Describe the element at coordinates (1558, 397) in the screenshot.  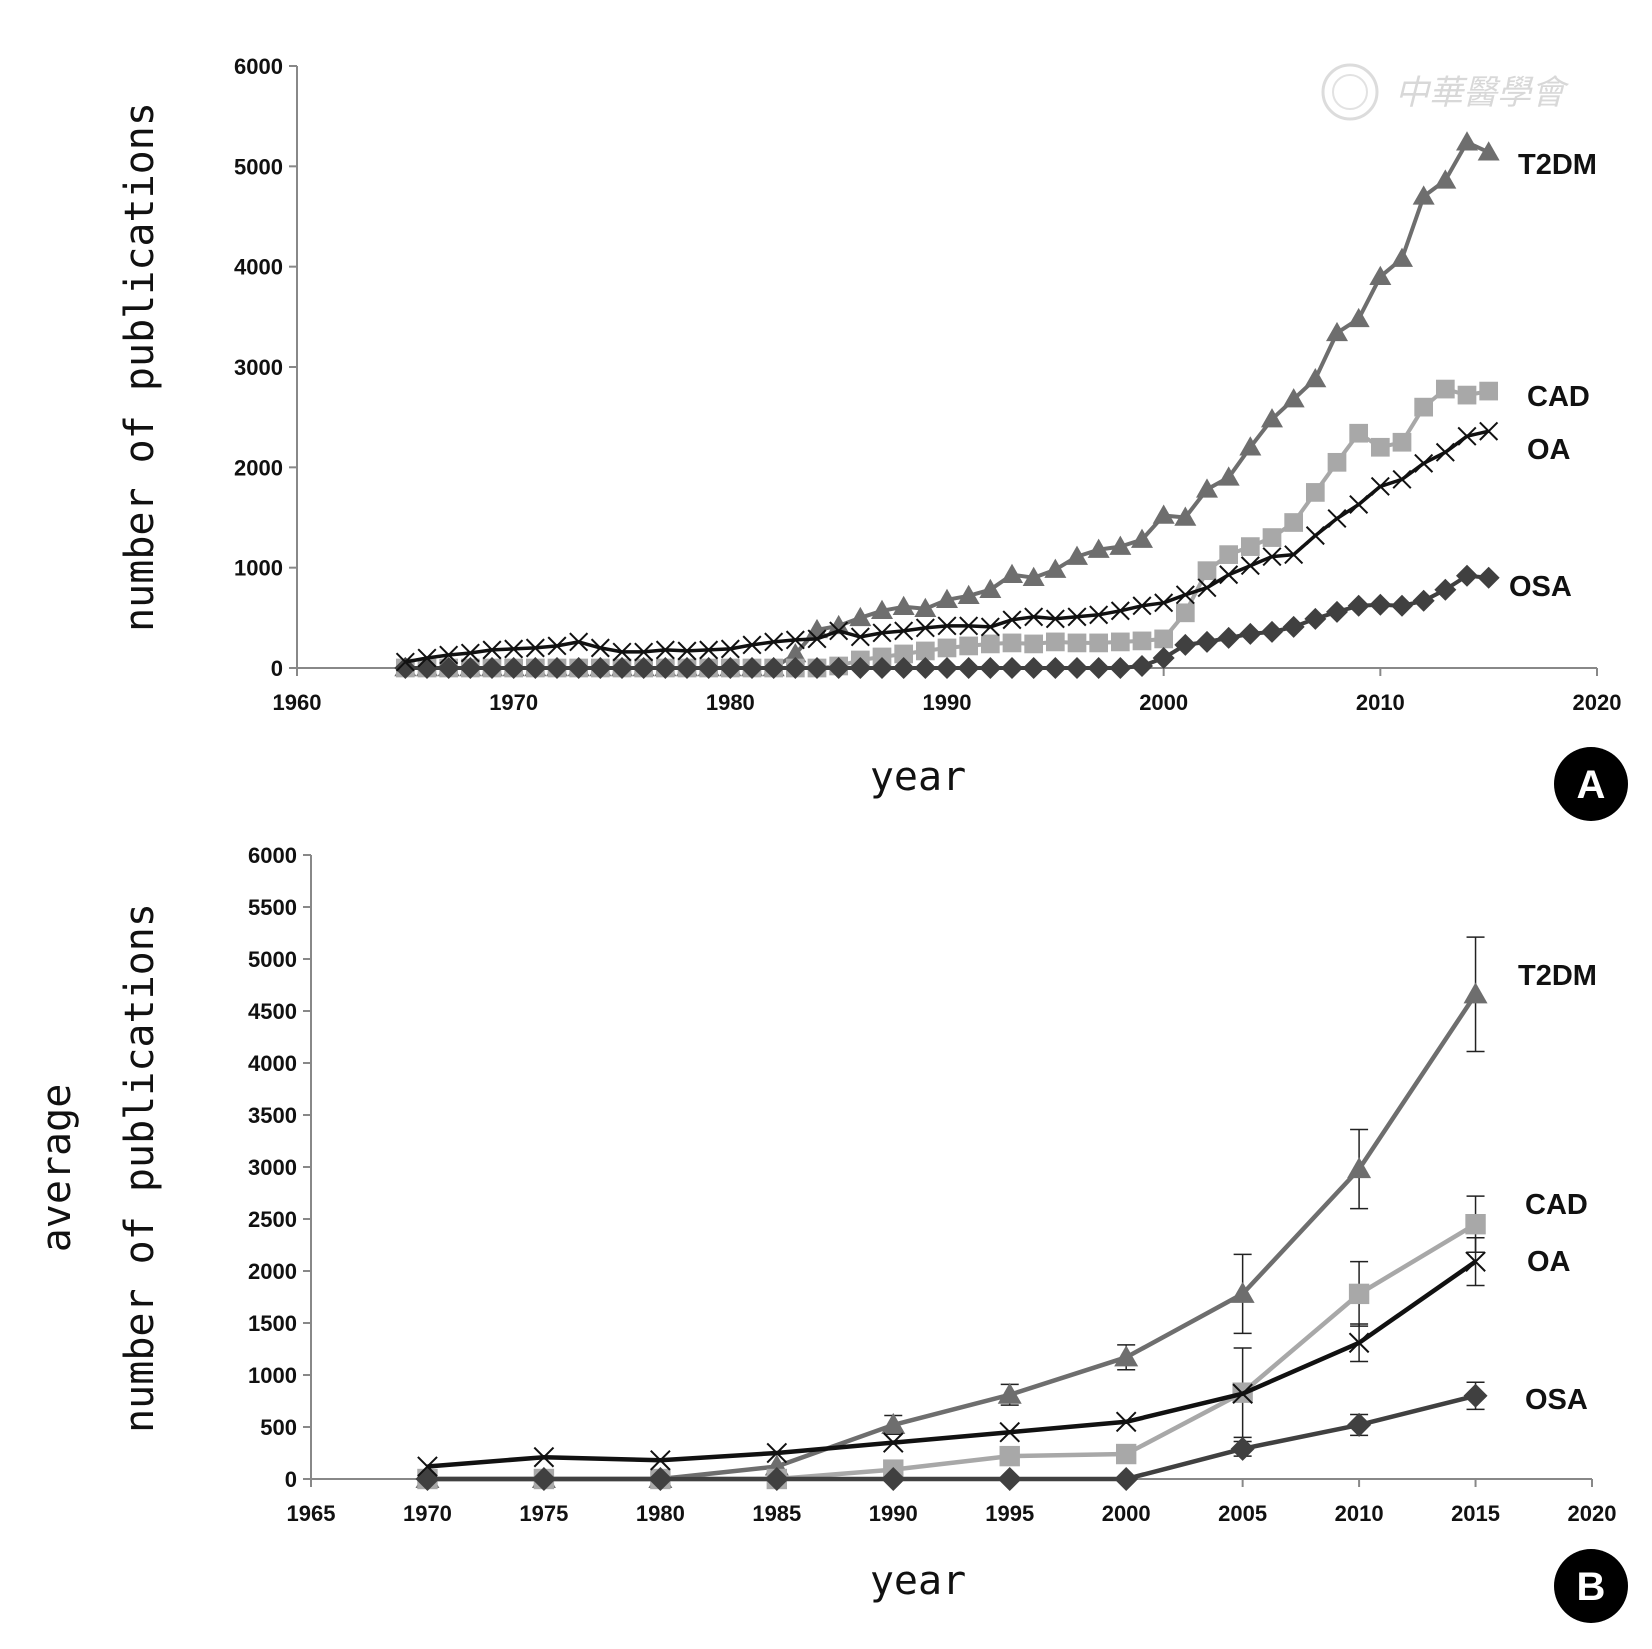
I see `chart-a-label-cad: CAD` at that location.